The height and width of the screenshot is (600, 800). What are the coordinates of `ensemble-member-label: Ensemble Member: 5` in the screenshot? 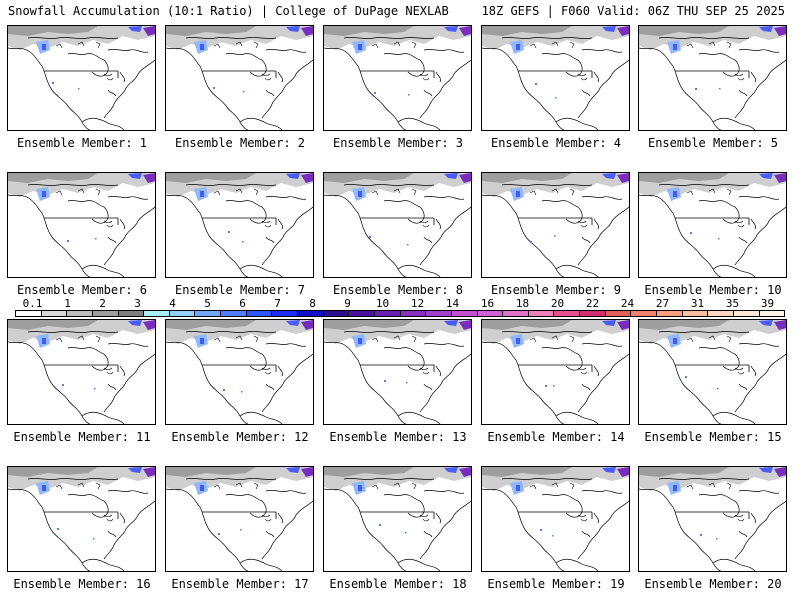 It's located at (713, 143).